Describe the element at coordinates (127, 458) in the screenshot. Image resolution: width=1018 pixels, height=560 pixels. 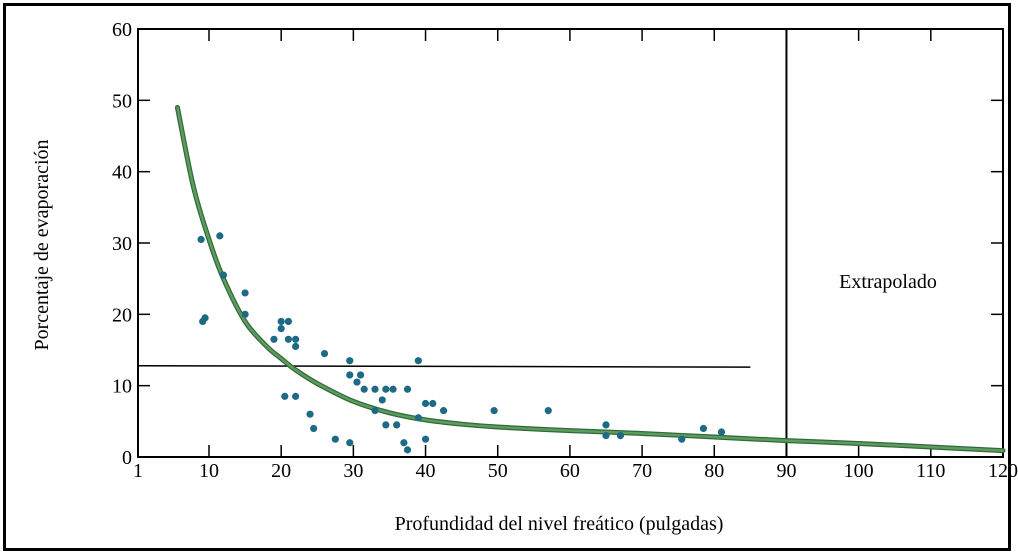
I see `y-tick-label: 0` at that location.